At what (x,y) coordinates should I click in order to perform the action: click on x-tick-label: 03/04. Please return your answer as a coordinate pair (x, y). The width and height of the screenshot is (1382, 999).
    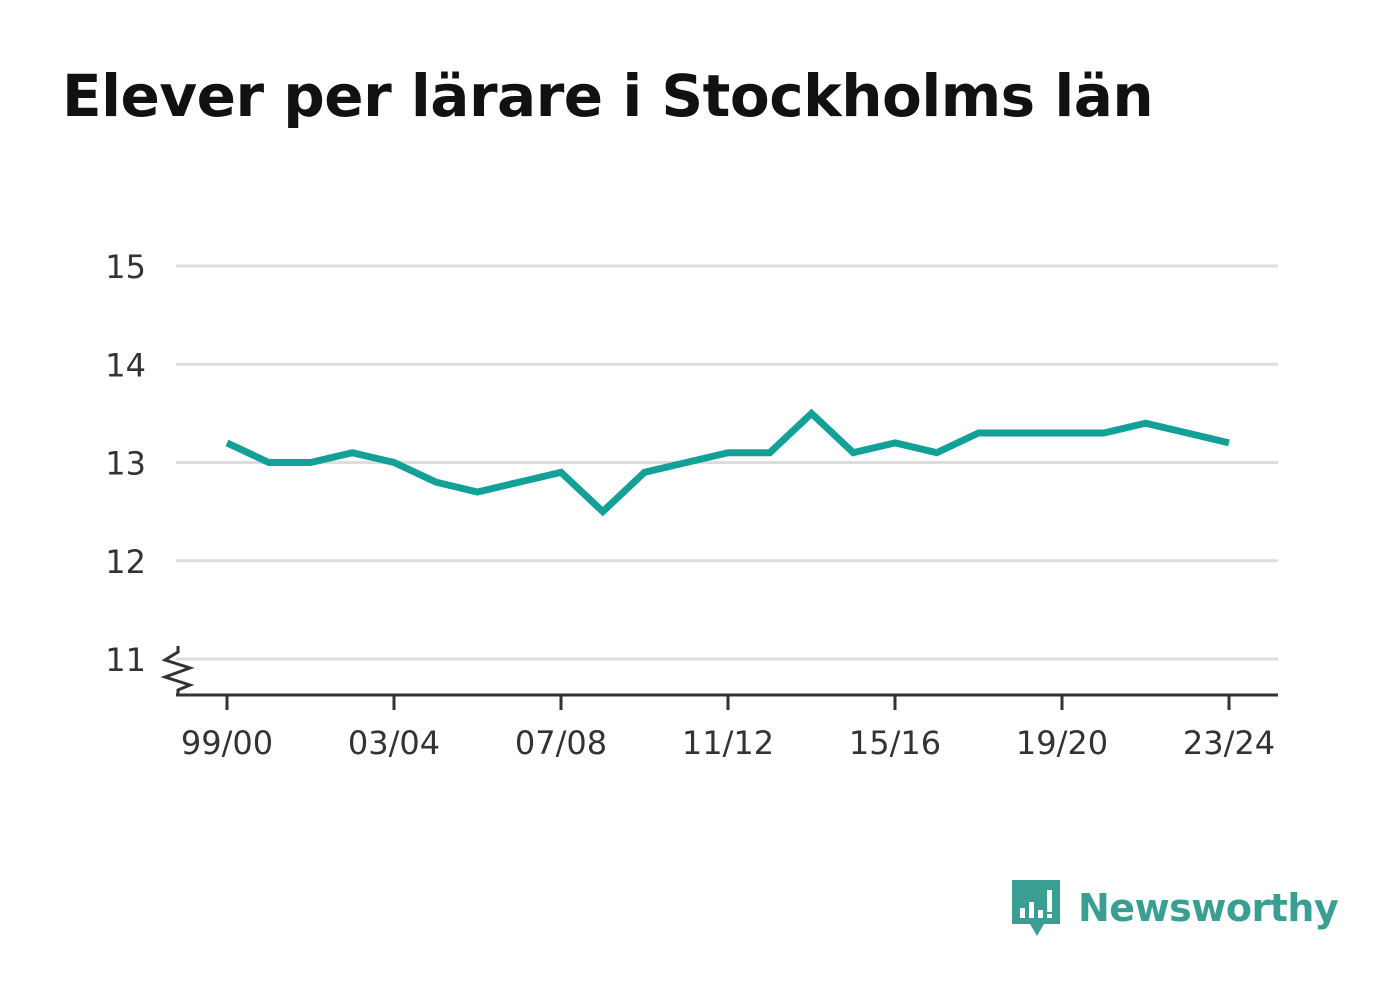
    Looking at the image, I should click on (394, 743).